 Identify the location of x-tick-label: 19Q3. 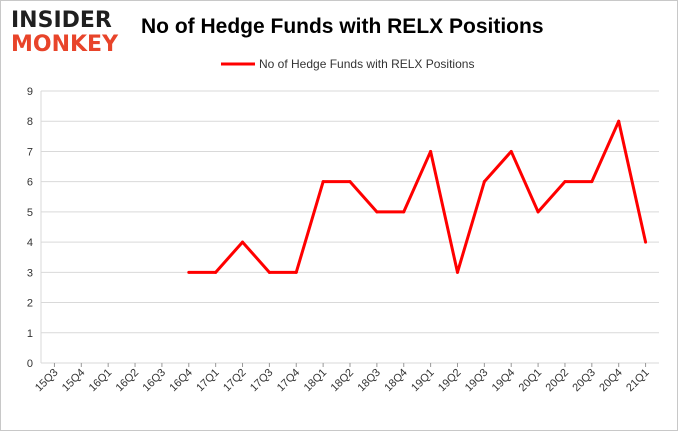
(477, 381).